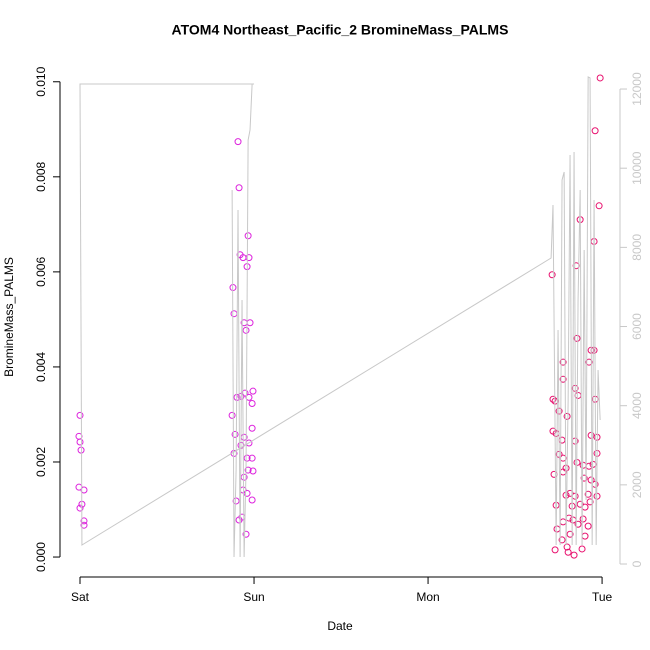 Image resolution: width=650 pixels, height=650 pixels. Describe the element at coordinates (637, 405) in the screenshot. I see `y2-tick-label: 4000` at that location.